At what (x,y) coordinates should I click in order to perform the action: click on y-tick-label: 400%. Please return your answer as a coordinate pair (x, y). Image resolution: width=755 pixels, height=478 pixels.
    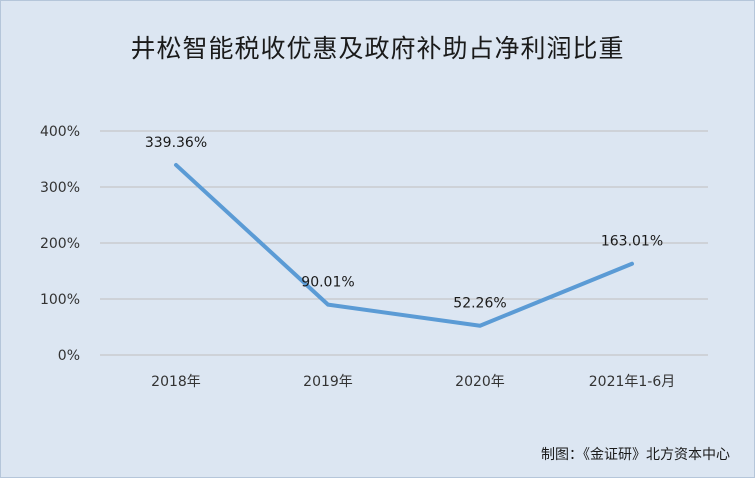
    Looking at the image, I should click on (60, 132).